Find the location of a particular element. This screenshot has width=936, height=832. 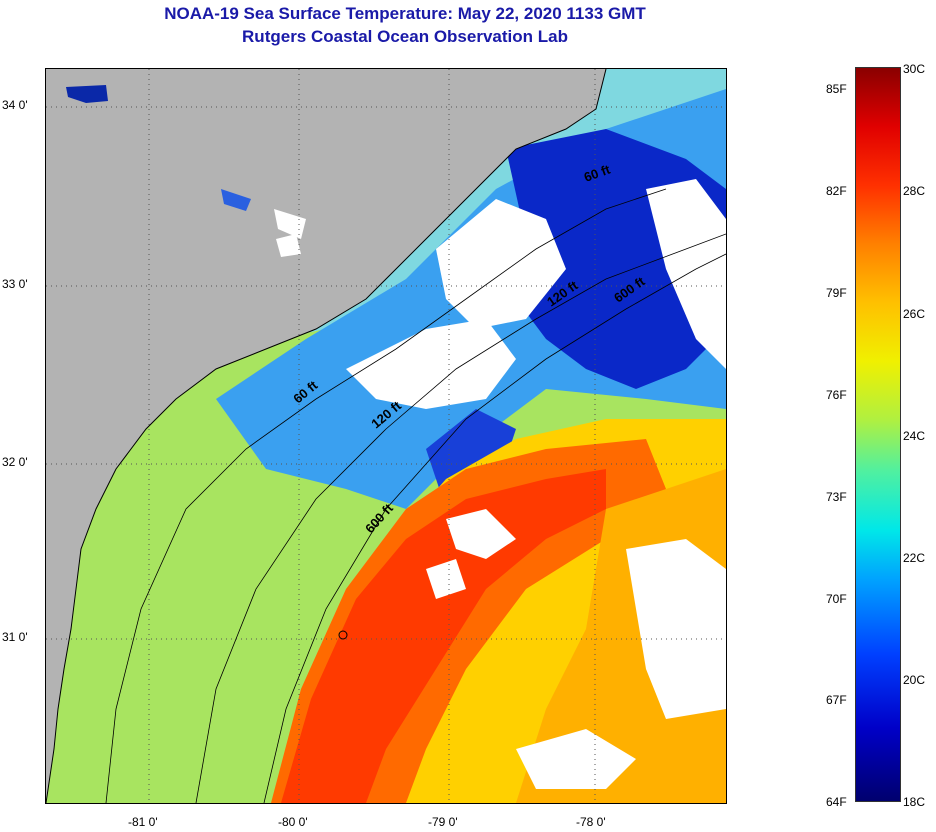

colorbar-label-18c: 18C is located at coordinates (914, 802).